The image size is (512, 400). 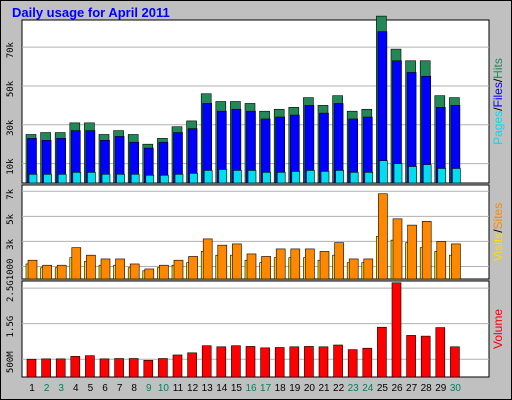 What do you see at coordinates (208, 388) in the screenshot?
I see `x-tick-label: 13` at bounding box center [208, 388].